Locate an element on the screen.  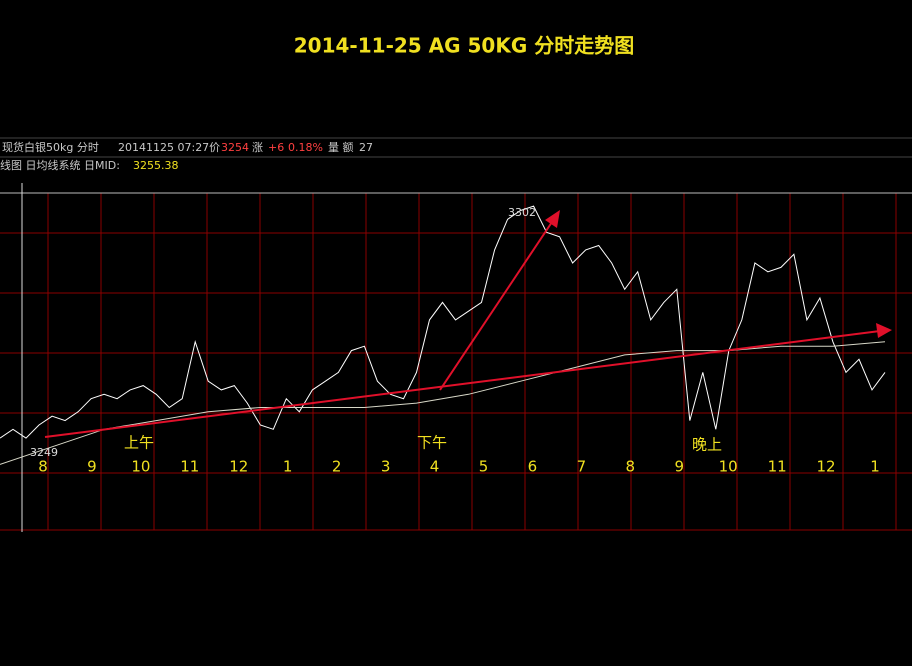
x-tick-label: 3 is located at coordinates (386, 467).